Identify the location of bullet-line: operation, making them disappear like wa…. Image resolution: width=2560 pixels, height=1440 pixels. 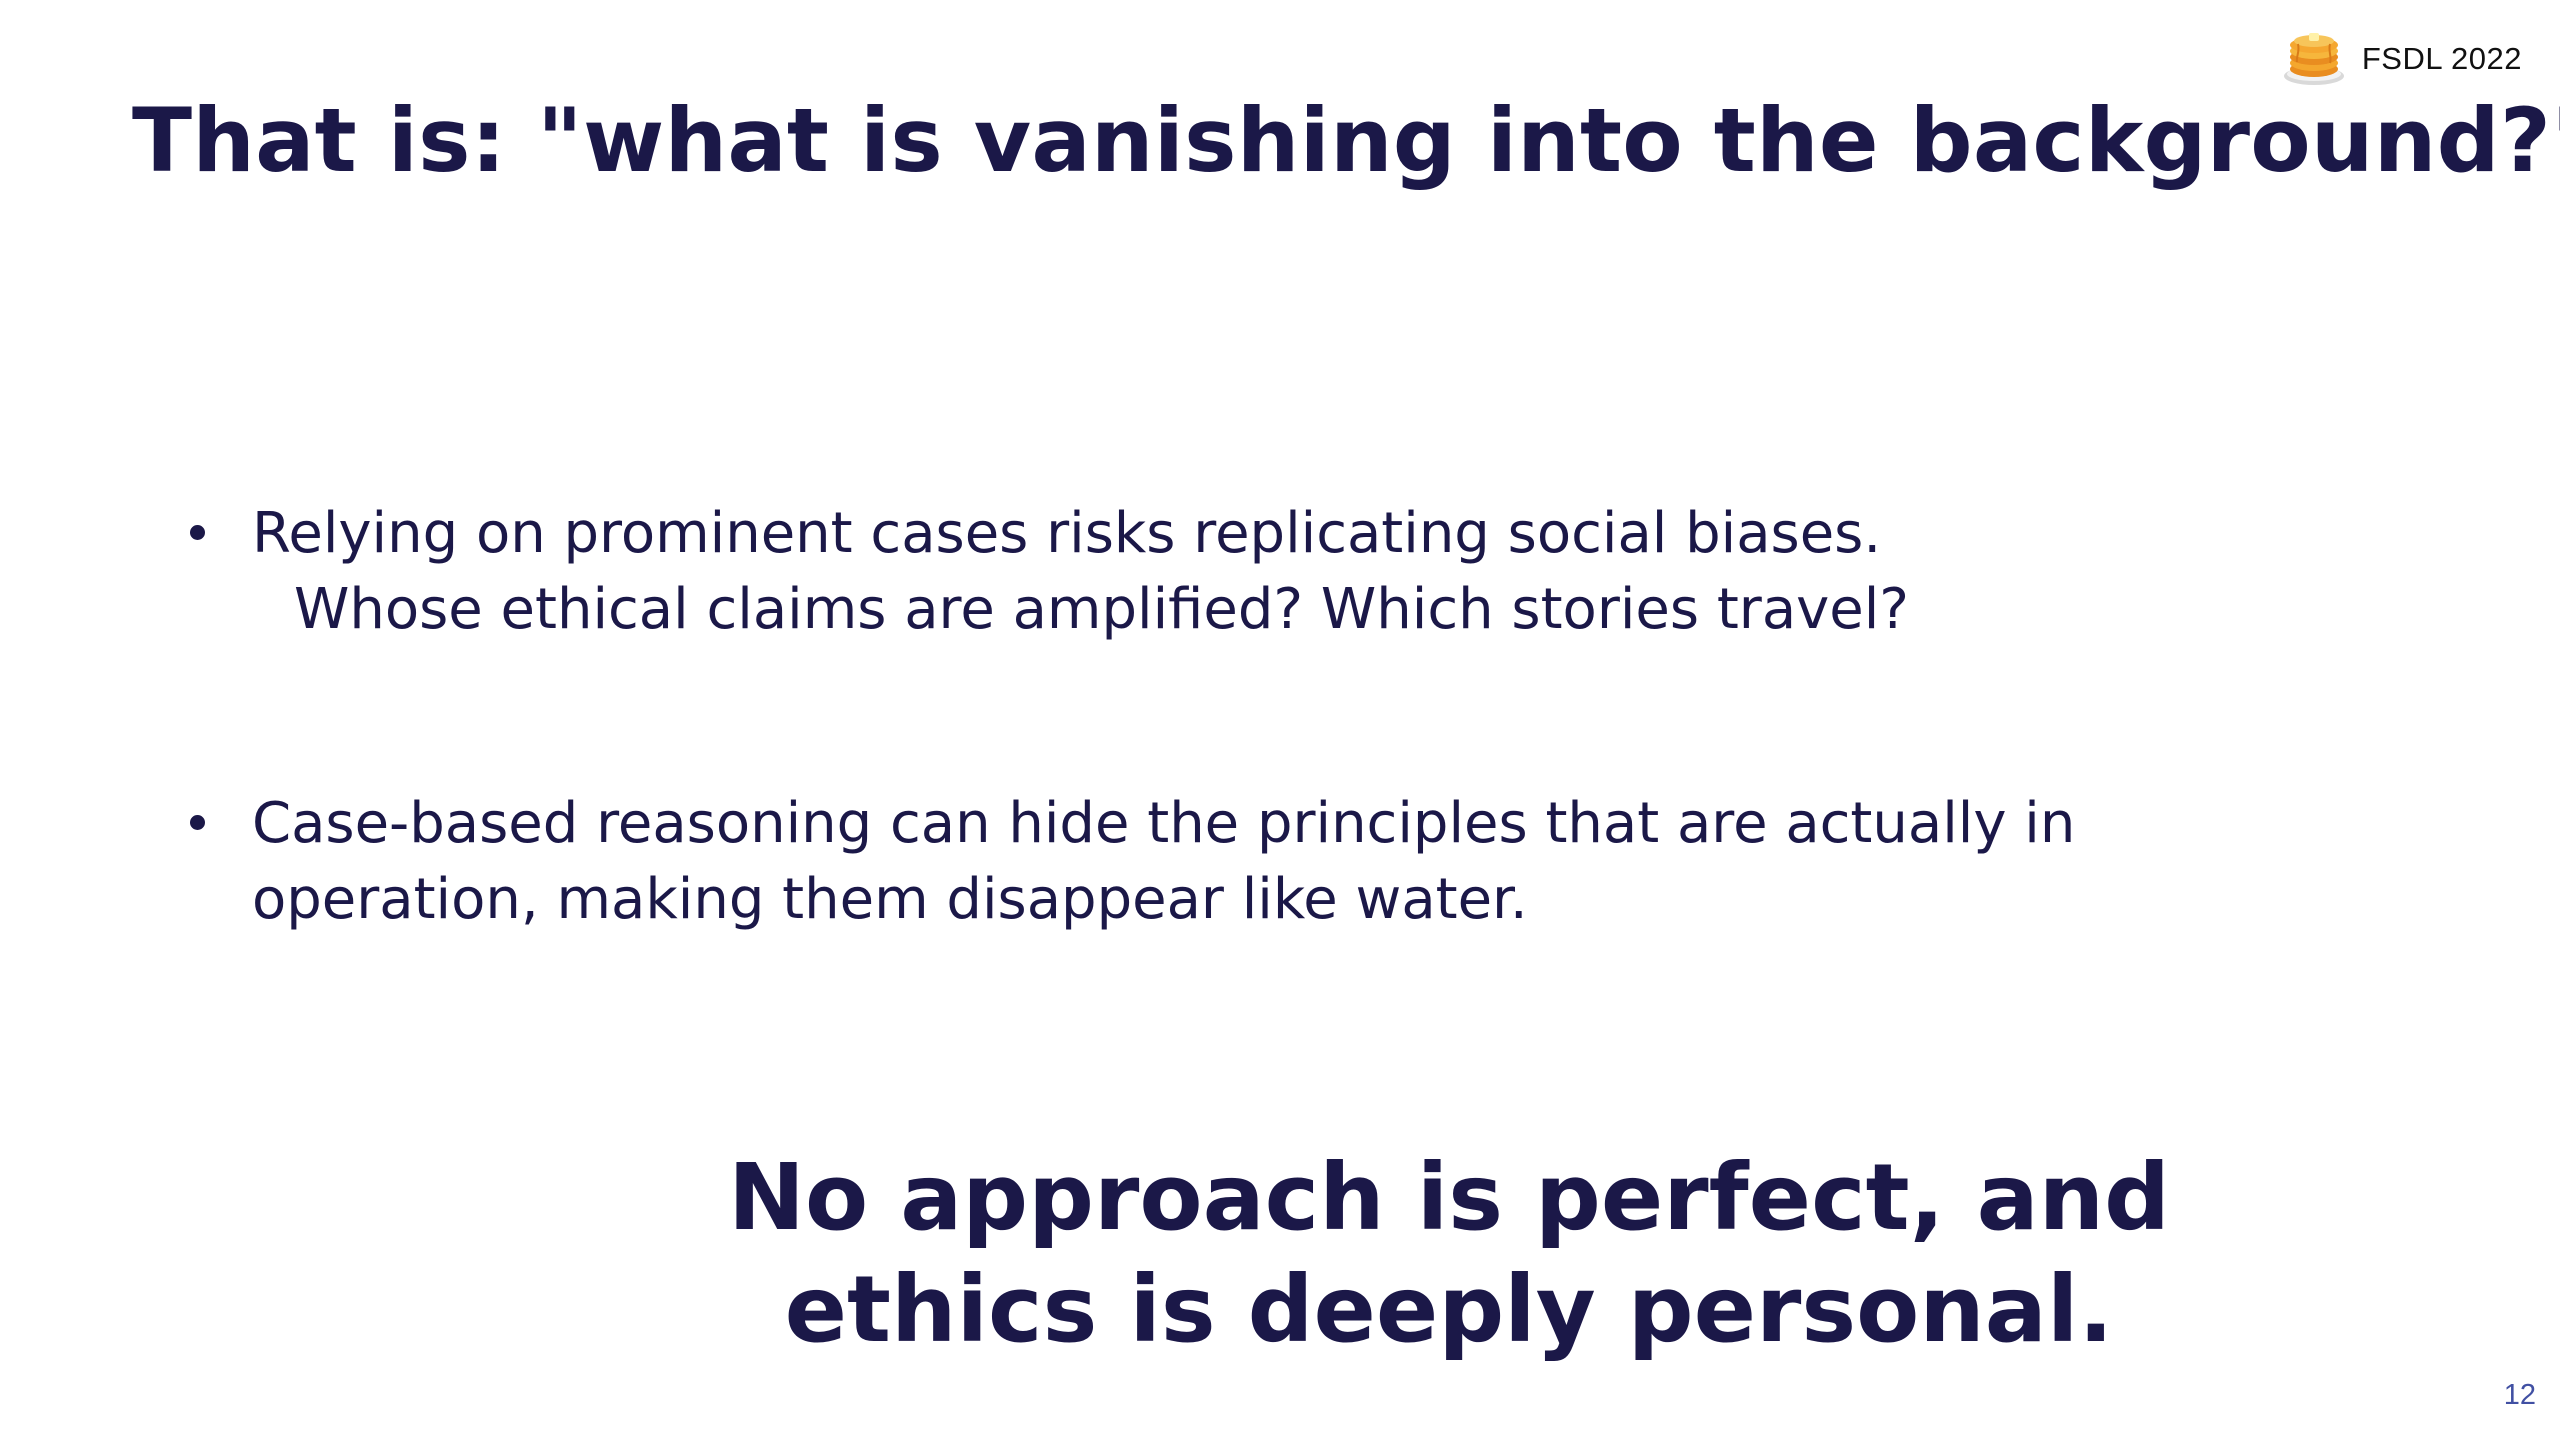
(890, 899).